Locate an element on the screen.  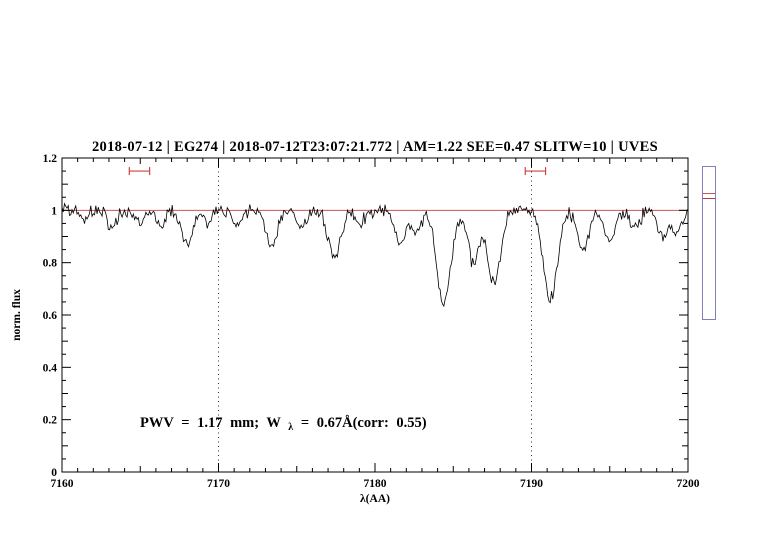
red-interval-markers is located at coordinates (337, 171).